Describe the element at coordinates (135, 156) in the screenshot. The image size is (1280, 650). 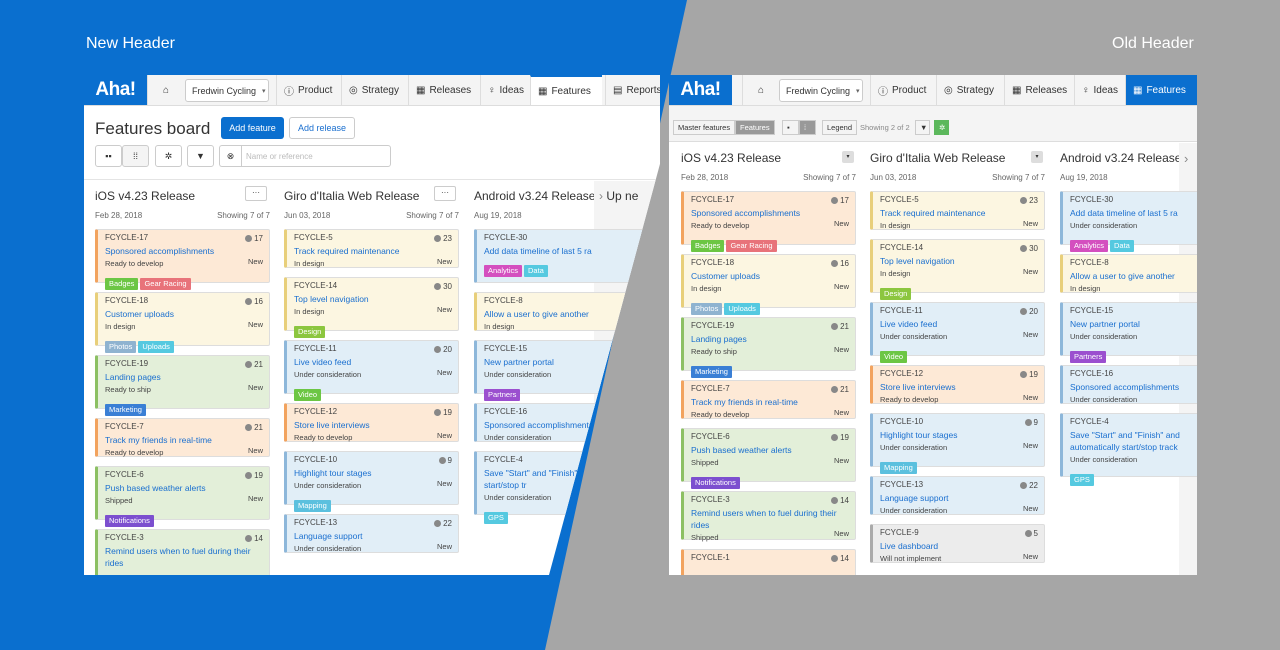
I see `compact-view-icon: ⁞⁞` at that location.